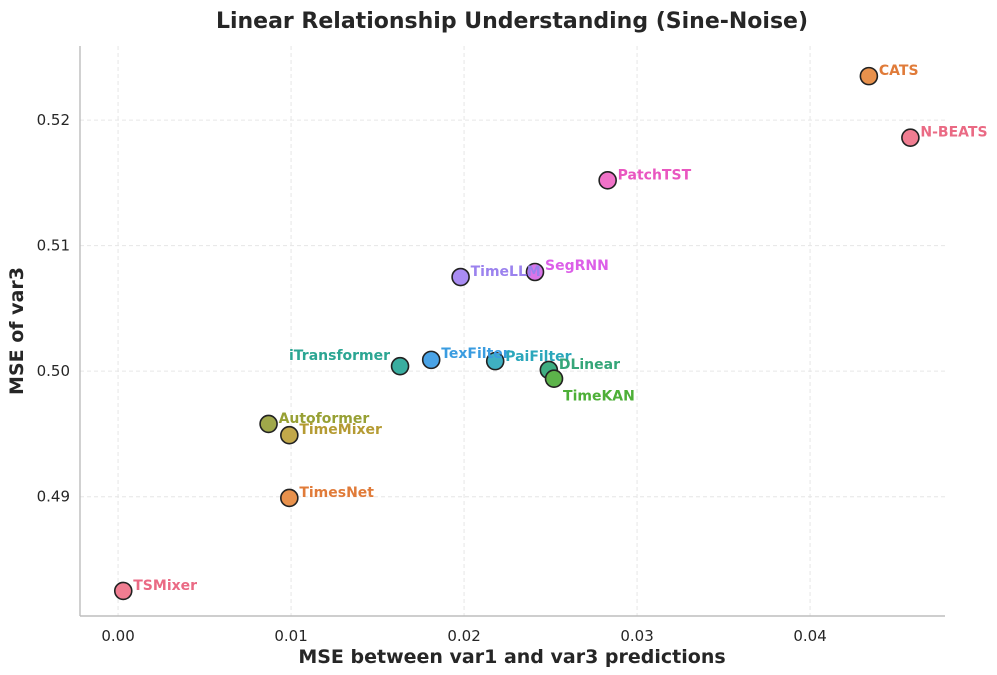 The width and height of the screenshot is (997, 675). I want to click on point-label: PatchTST, so click(655, 175).